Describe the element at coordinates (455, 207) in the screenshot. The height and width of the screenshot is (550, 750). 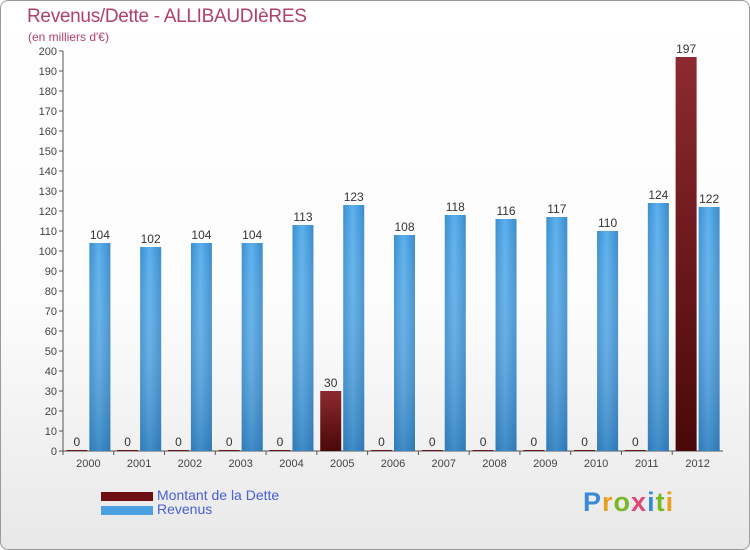
I see `data-label-revenus: 118` at that location.